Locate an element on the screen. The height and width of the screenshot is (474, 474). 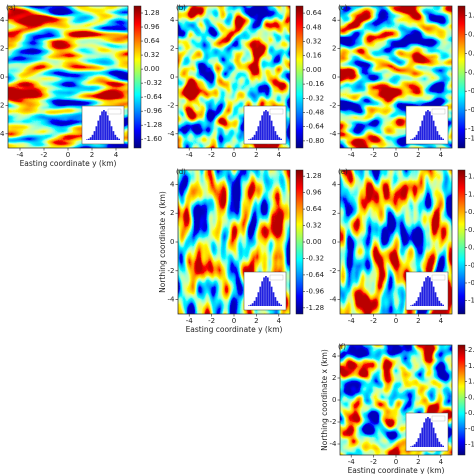
y-axis-label: Northing coordinate x (km) is located at coordinates (324, 400).